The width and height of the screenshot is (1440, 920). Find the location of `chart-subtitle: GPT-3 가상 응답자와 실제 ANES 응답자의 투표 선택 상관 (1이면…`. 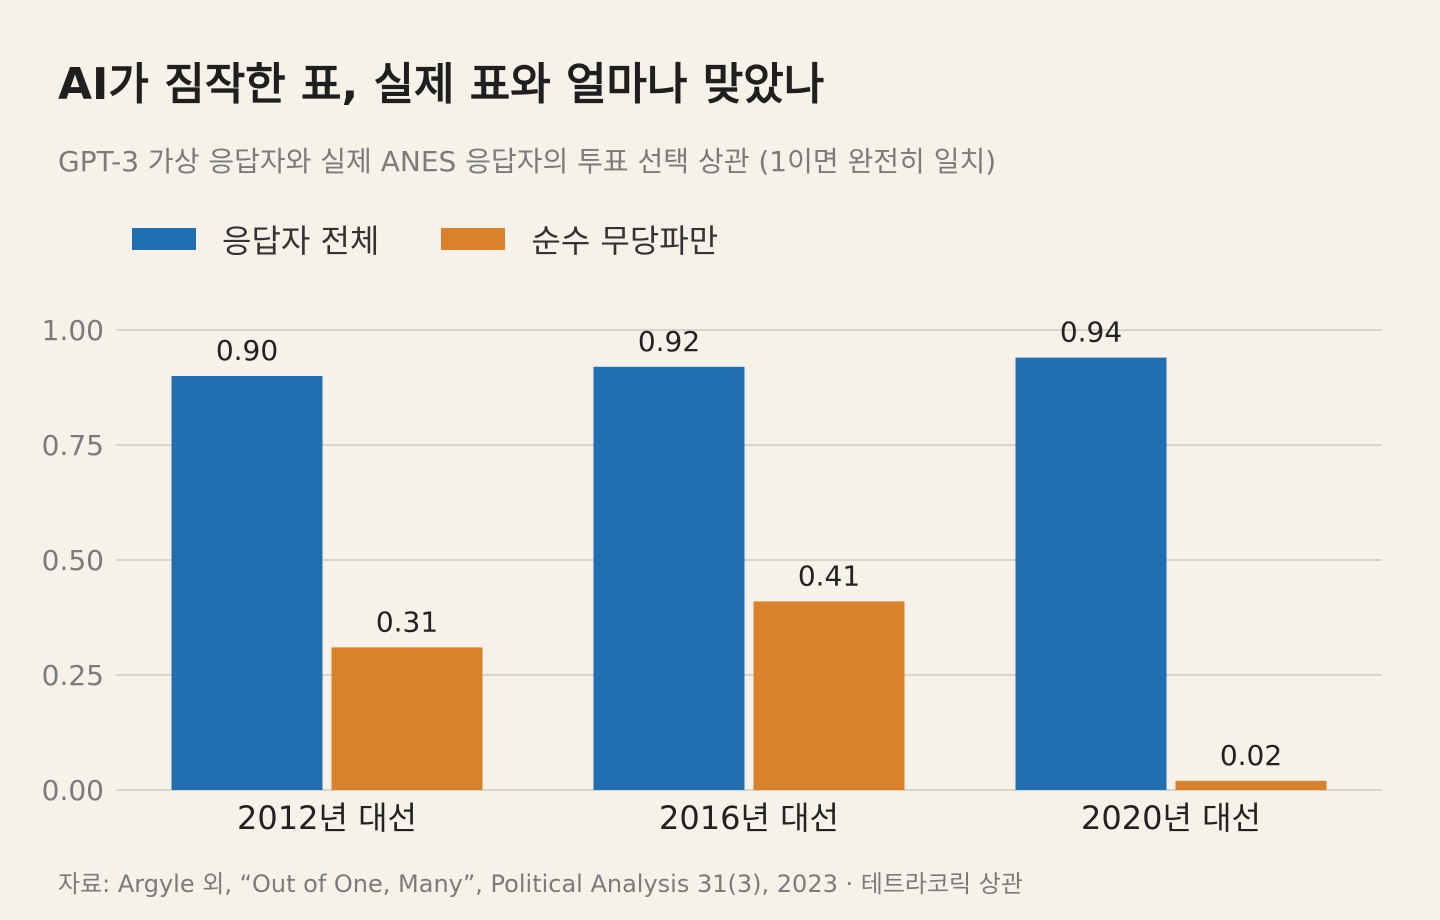

chart-subtitle: GPT-3 가상 응답자와 실제 ANES 응답자의 투표 선택 상관 (1이면… is located at coordinates (527, 161).